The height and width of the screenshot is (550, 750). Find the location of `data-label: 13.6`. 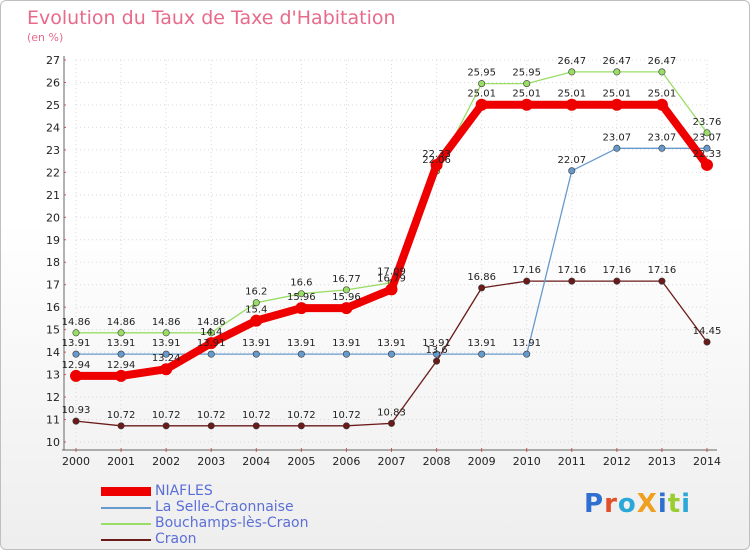

data-label: 13.6 is located at coordinates (436, 350).